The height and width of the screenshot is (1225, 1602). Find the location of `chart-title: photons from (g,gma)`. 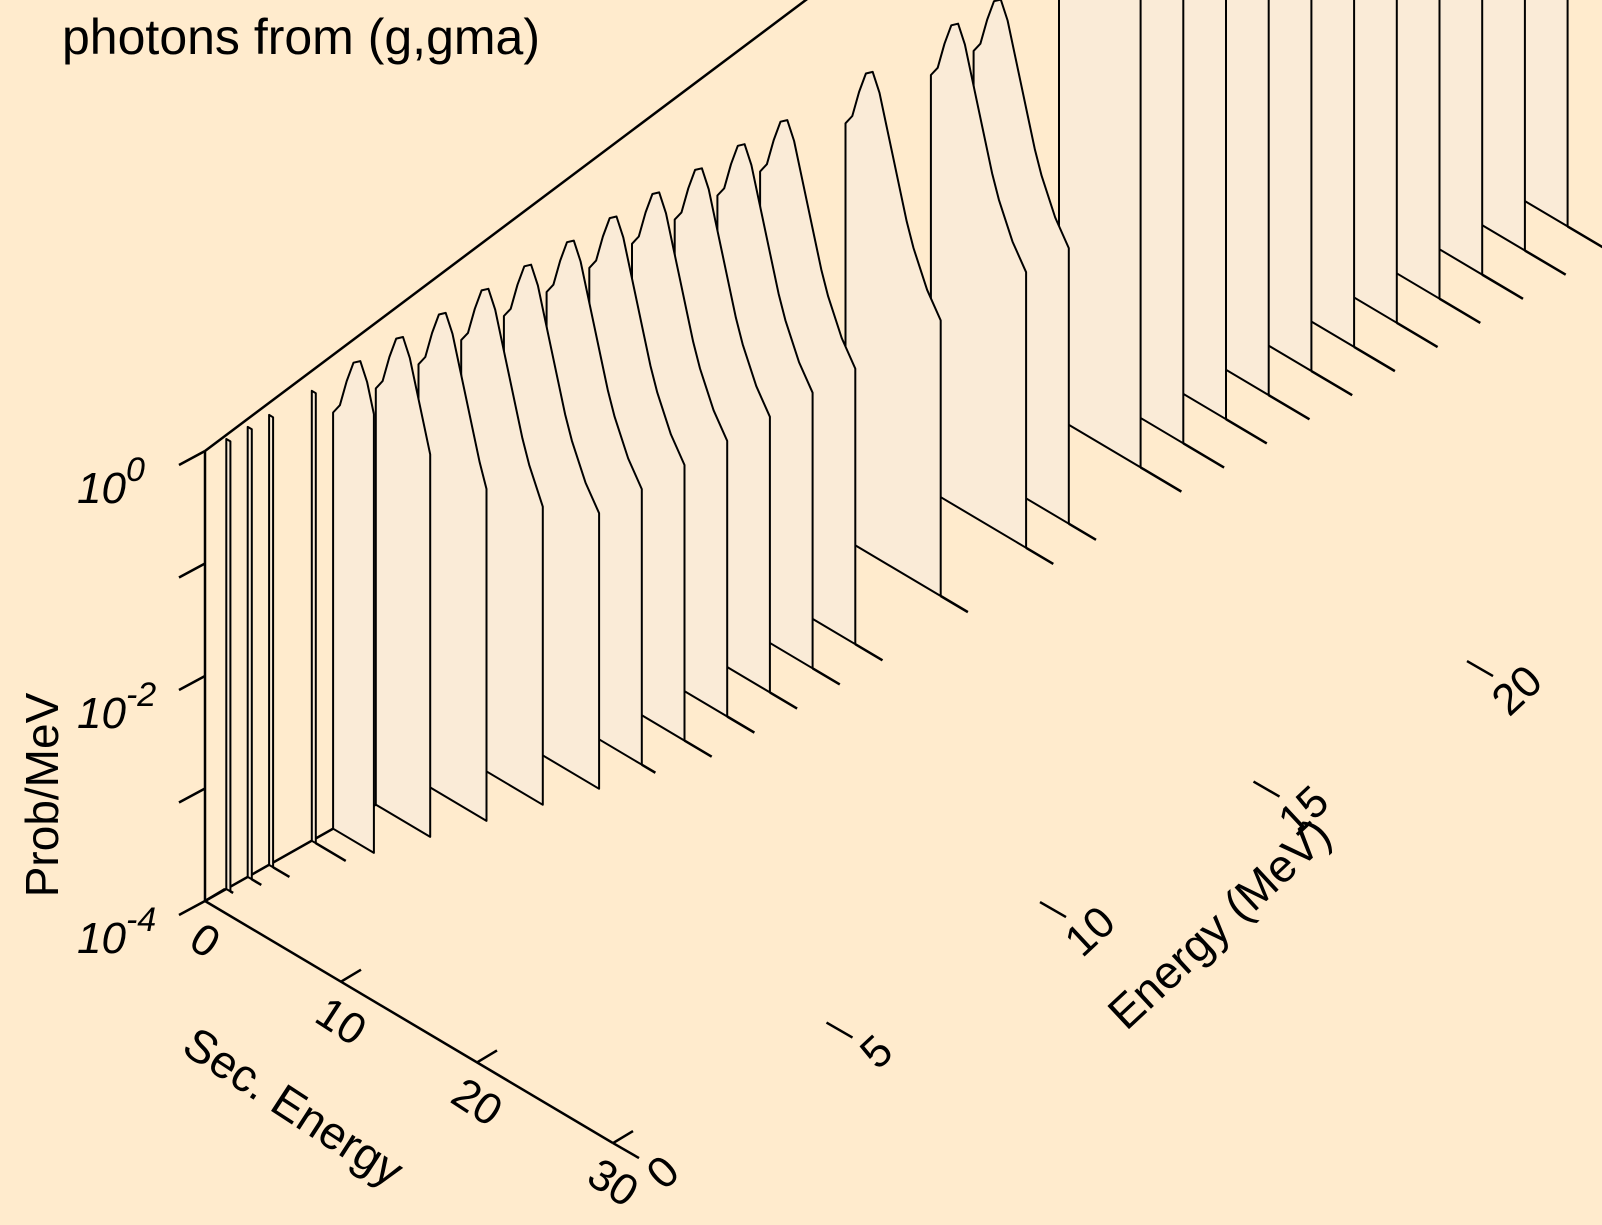

chart-title: photons from (g,gma) is located at coordinates (301, 37).